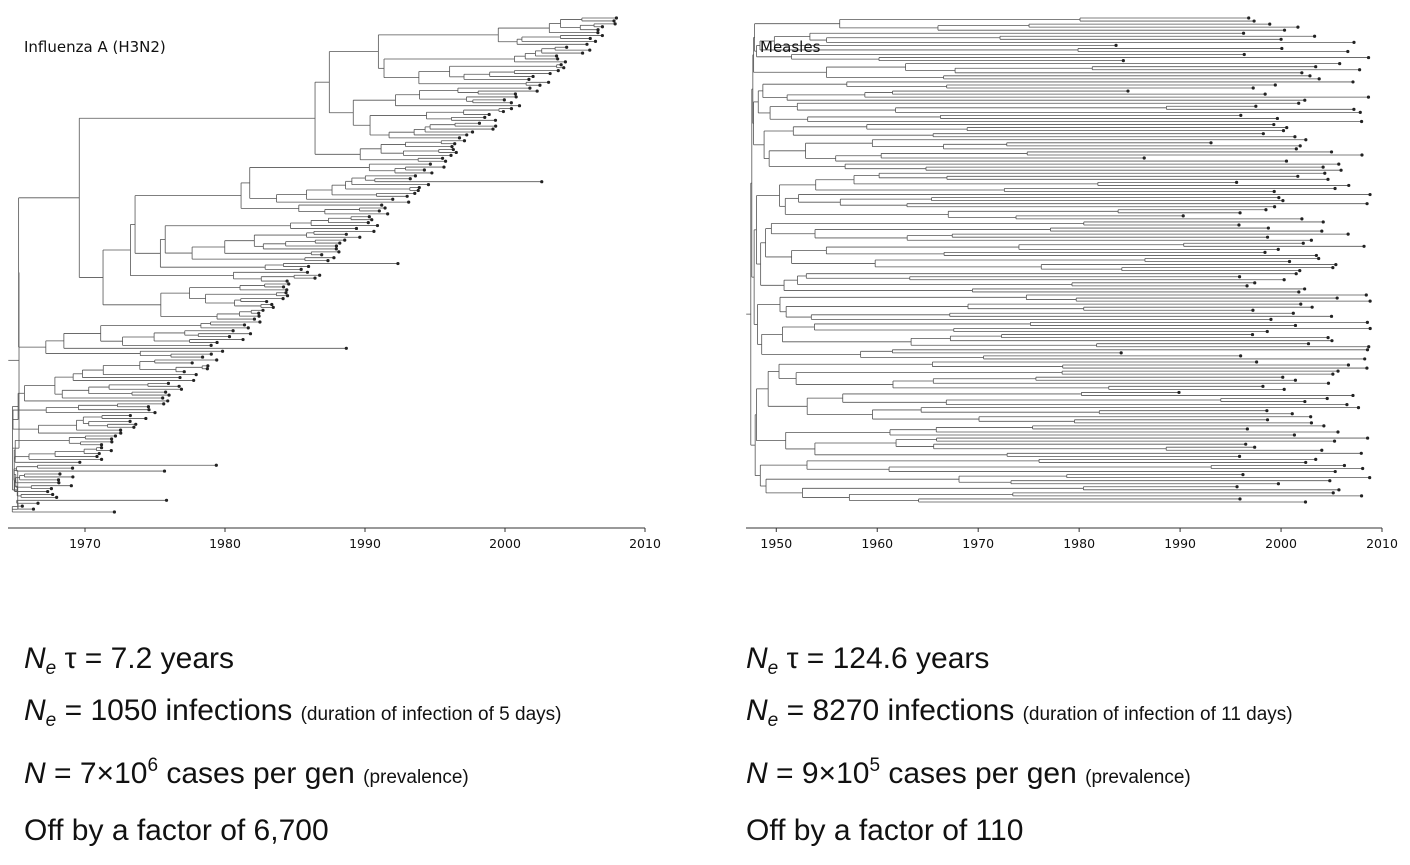 Image resolution: width=1410 pixels, height=865 pixels. Describe the element at coordinates (757, 773) in the screenshot. I see `n-symbol: N` at that location.